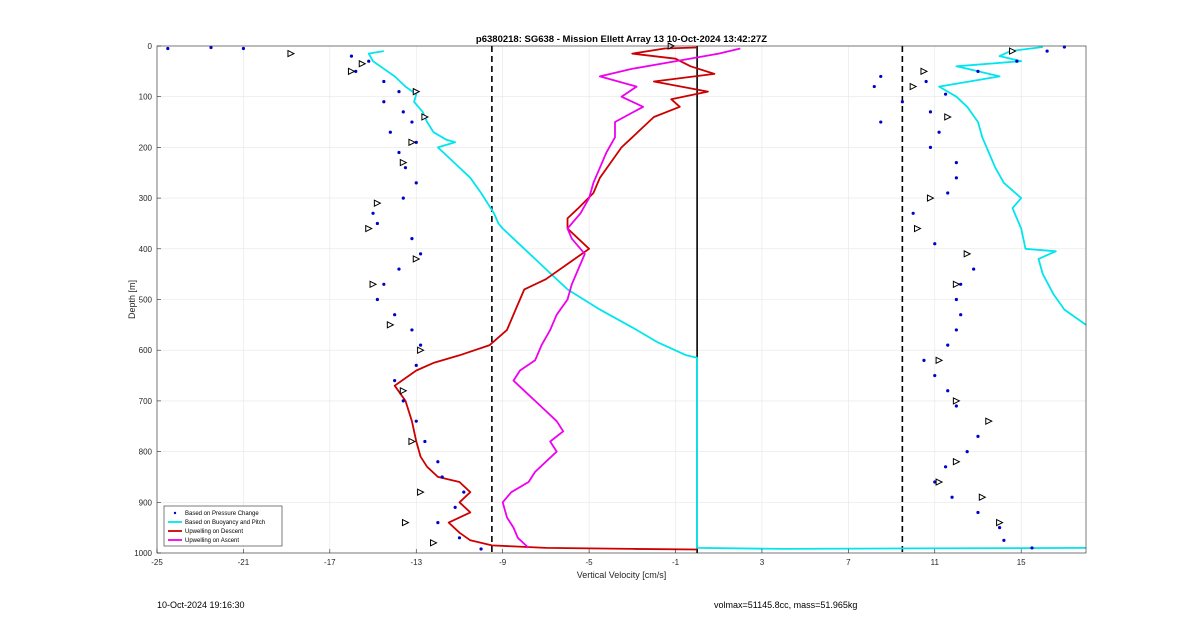 The image size is (1200, 622). What do you see at coordinates (222, 514) in the screenshot?
I see `legend-label: Based on Pressure Change` at bounding box center [222, 514].